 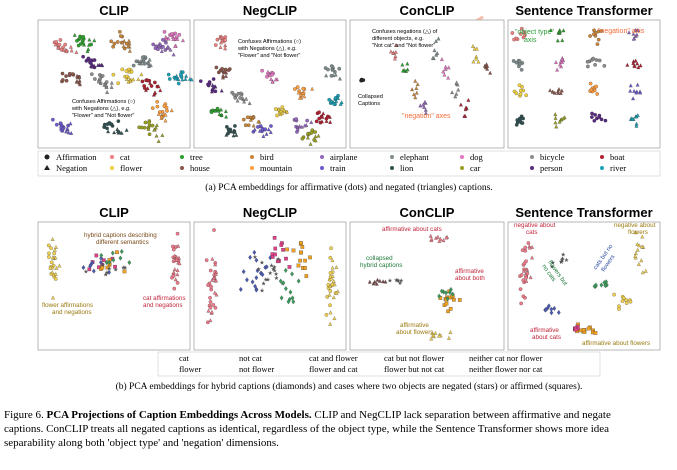 What do you see at coordinates (414, 157) in the screenshot?
I see `legend-label: elephant` at bounding box center [414, 157].